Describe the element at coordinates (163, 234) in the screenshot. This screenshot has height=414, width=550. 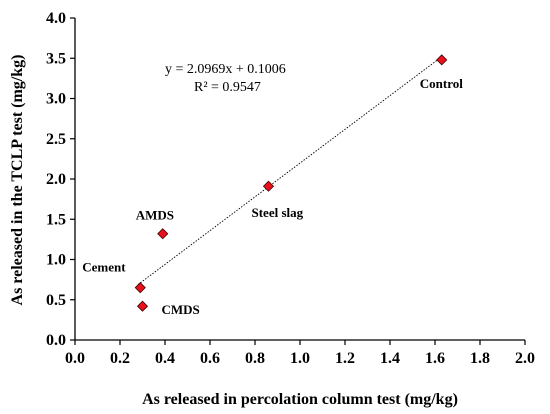
I see `data-point-amds` at that location.